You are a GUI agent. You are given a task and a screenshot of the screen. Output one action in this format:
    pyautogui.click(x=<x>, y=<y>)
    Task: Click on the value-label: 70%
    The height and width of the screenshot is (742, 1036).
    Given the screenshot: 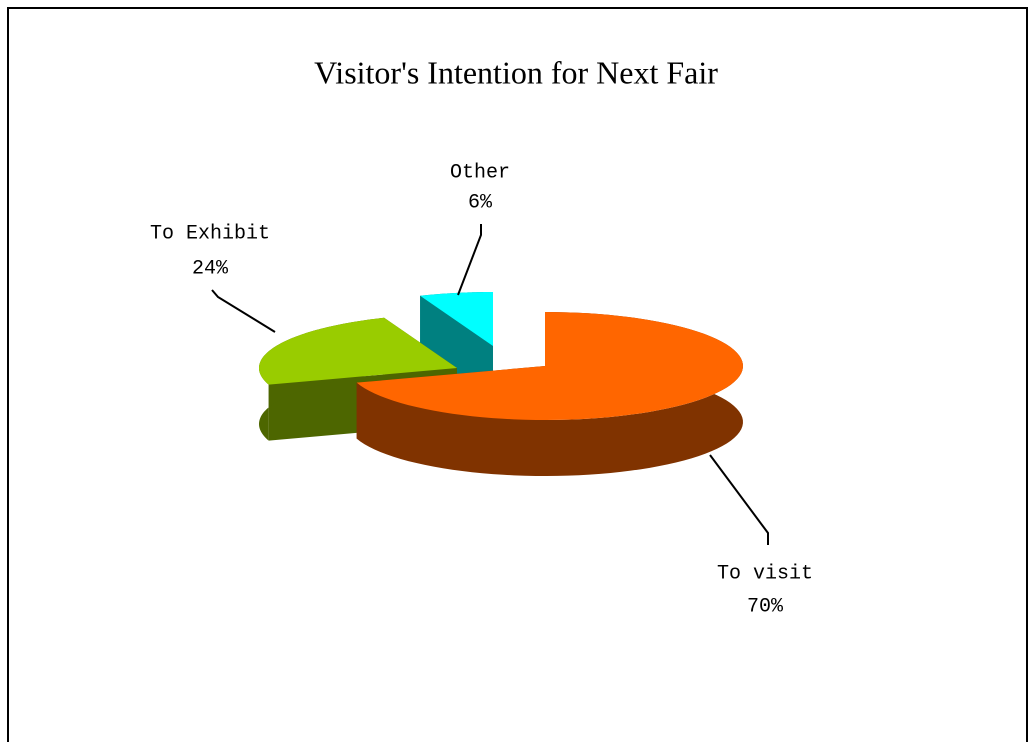 What is the action you would take?
    pyautogui.click(x=765, y=606)
    